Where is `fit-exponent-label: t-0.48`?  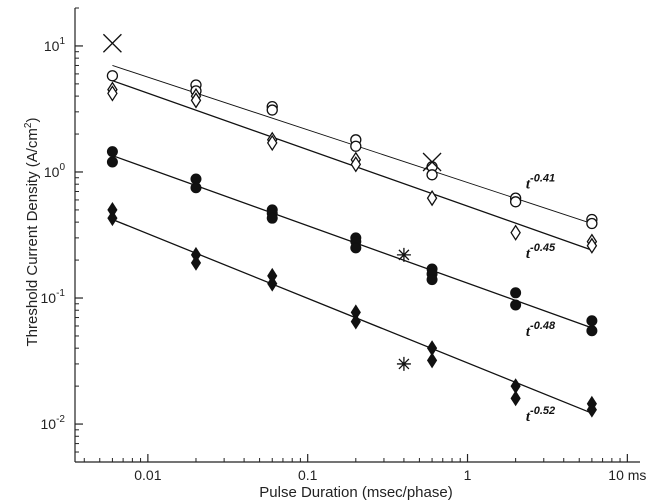
fit-exponent-label: t-0.48 is located at coordinates (541, 330).